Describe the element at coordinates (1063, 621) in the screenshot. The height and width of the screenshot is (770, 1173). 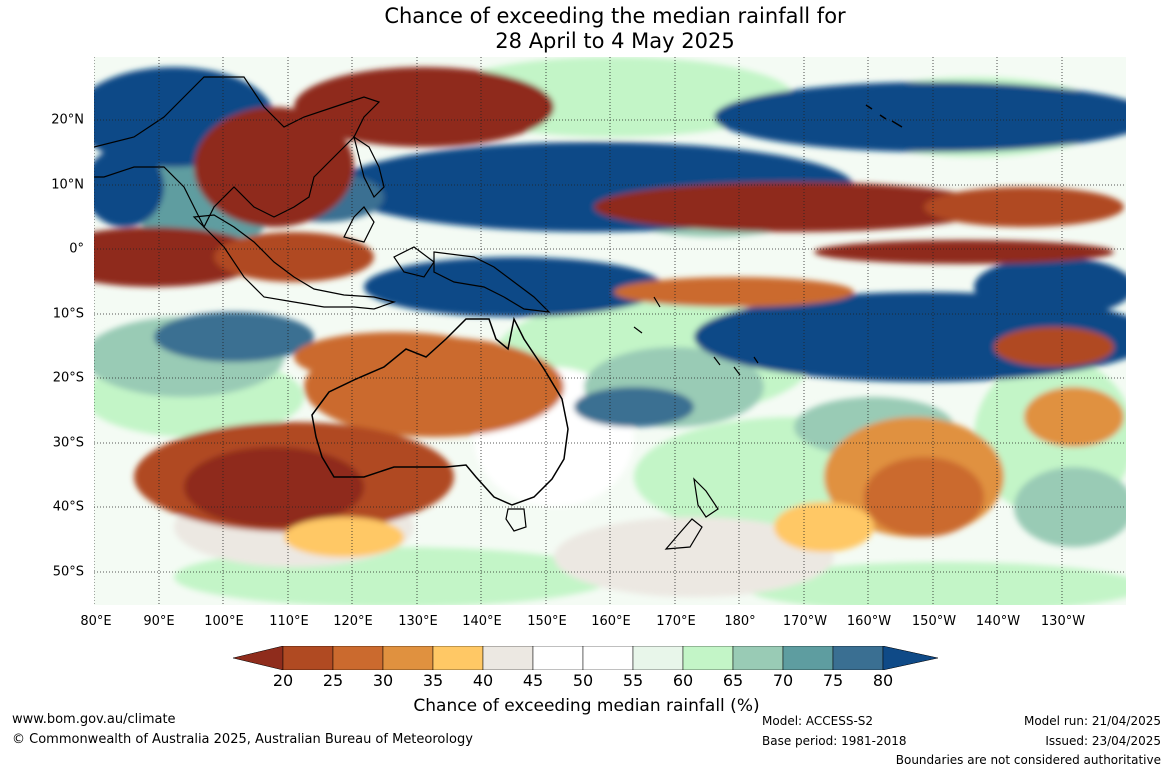
I see `lon-label: 130°W` at that location.